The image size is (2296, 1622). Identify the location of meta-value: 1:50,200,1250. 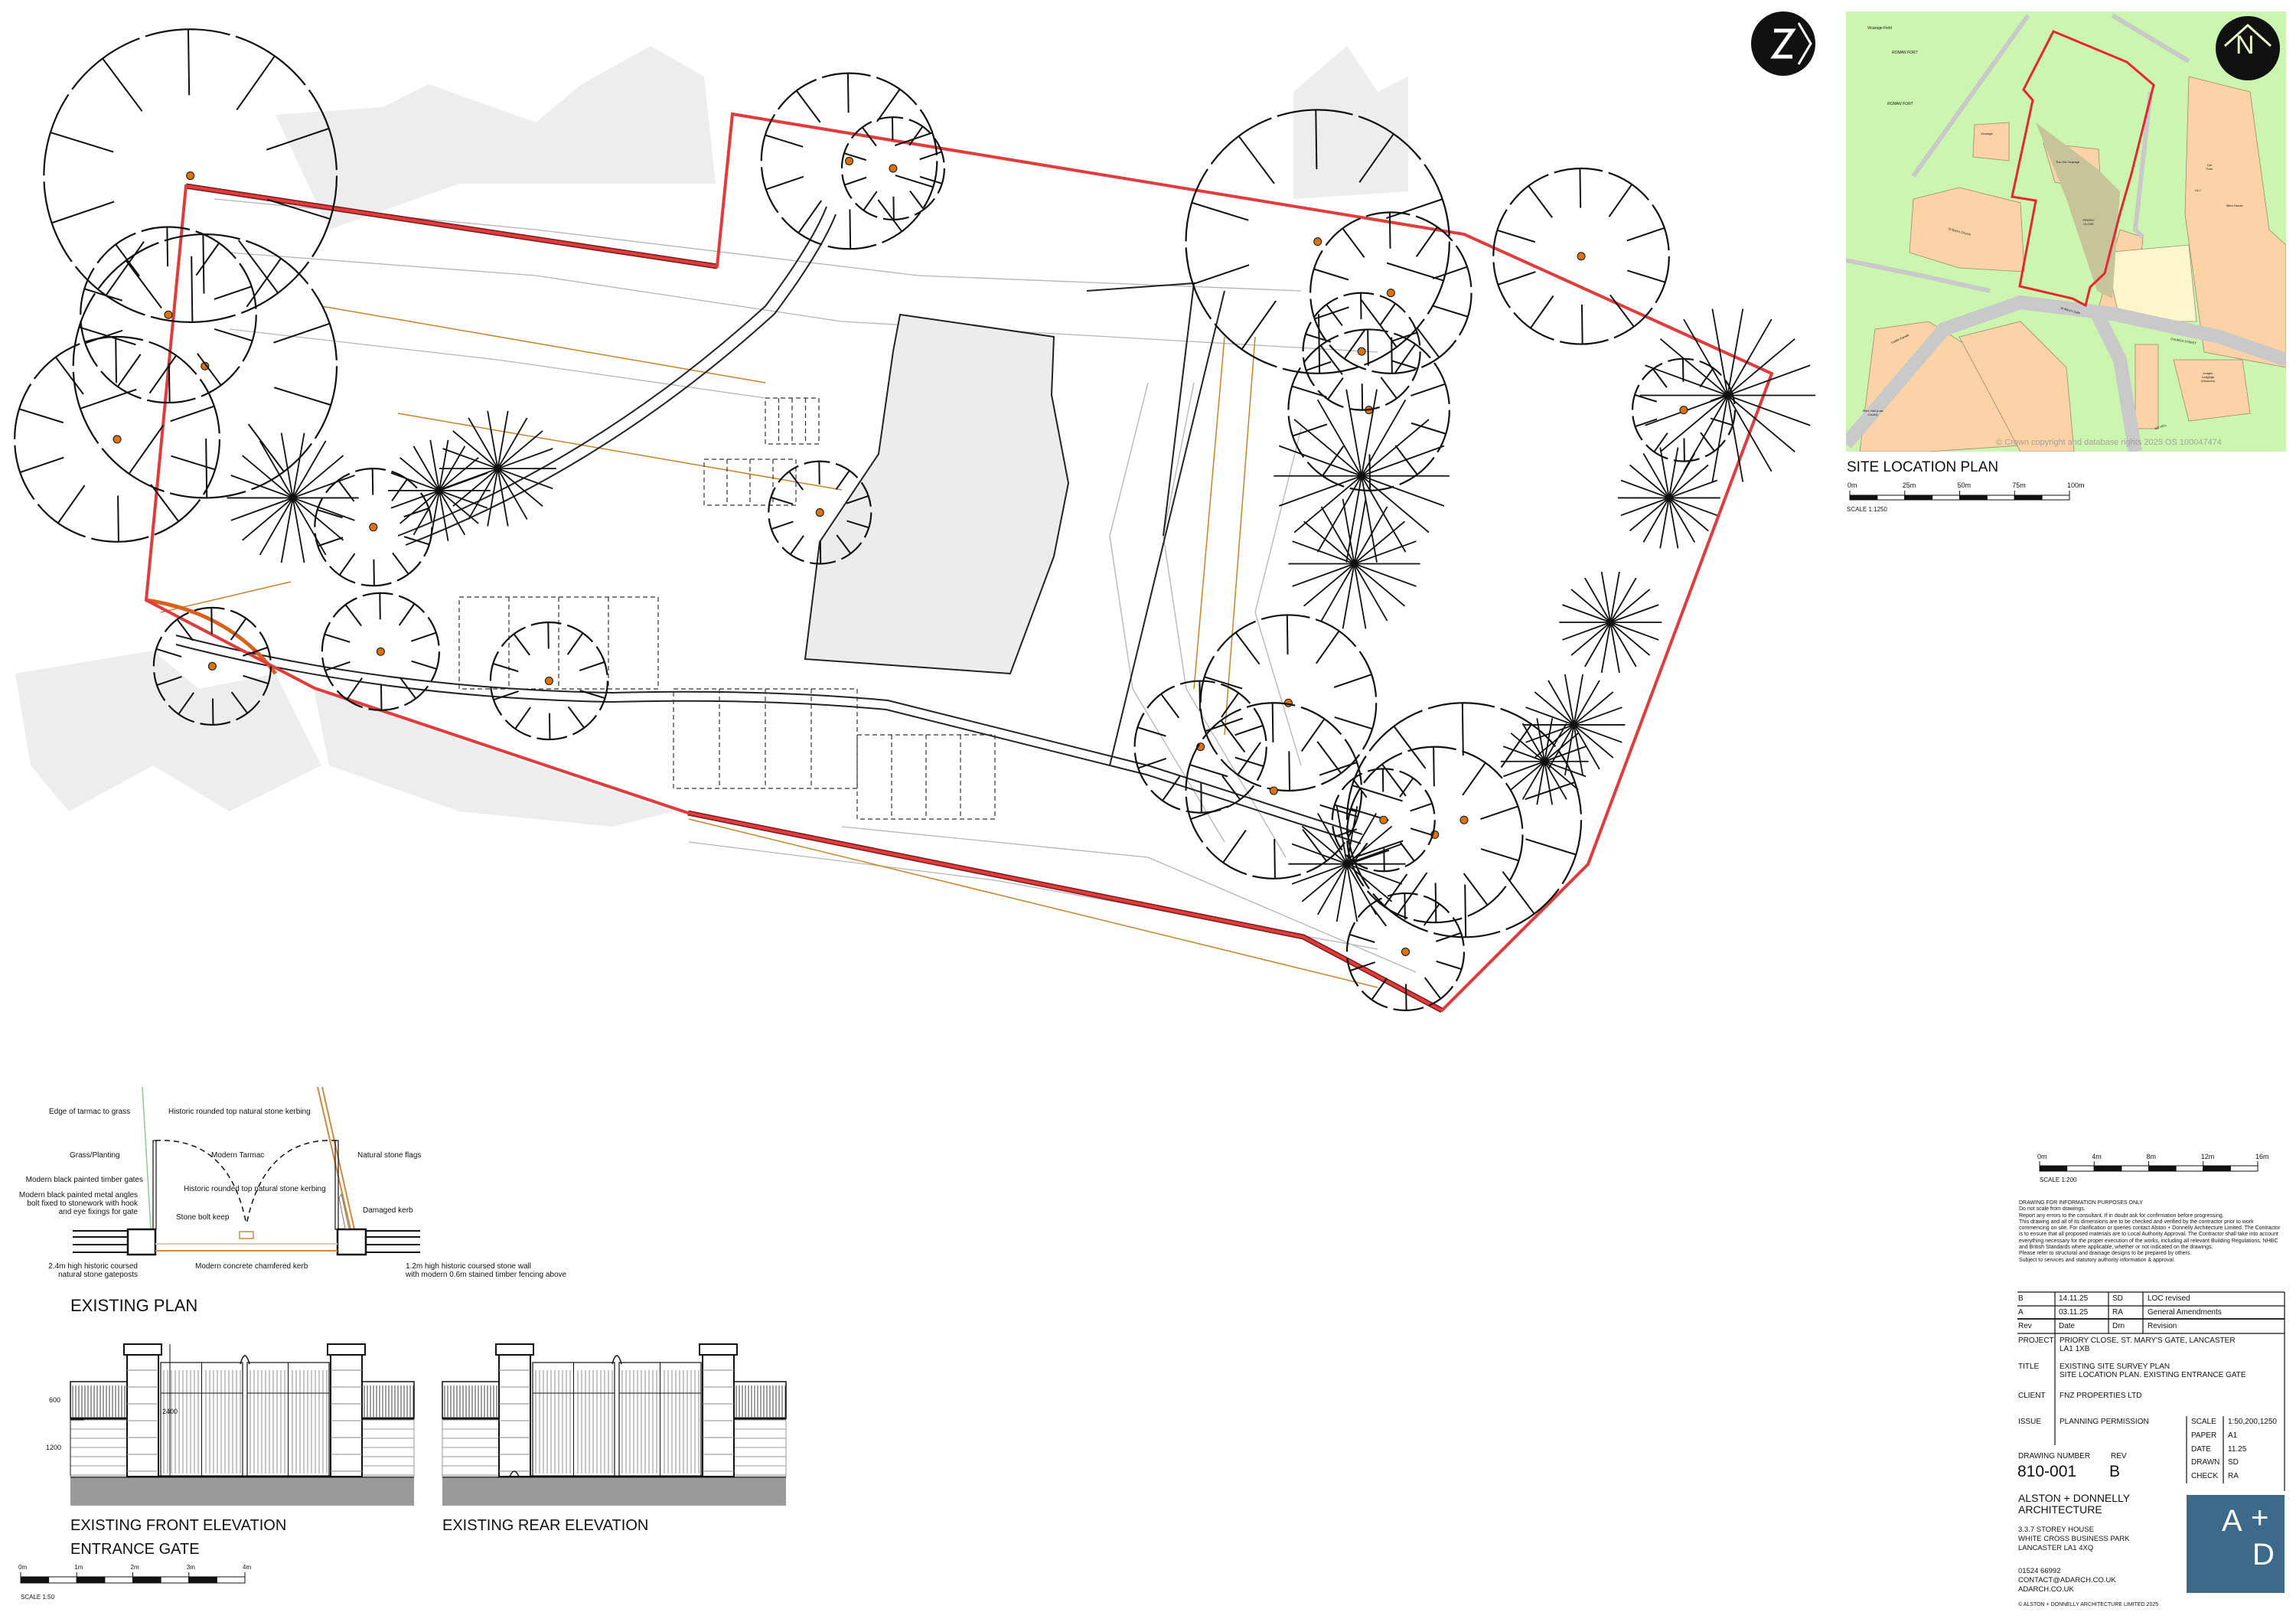
(2252, 1422).